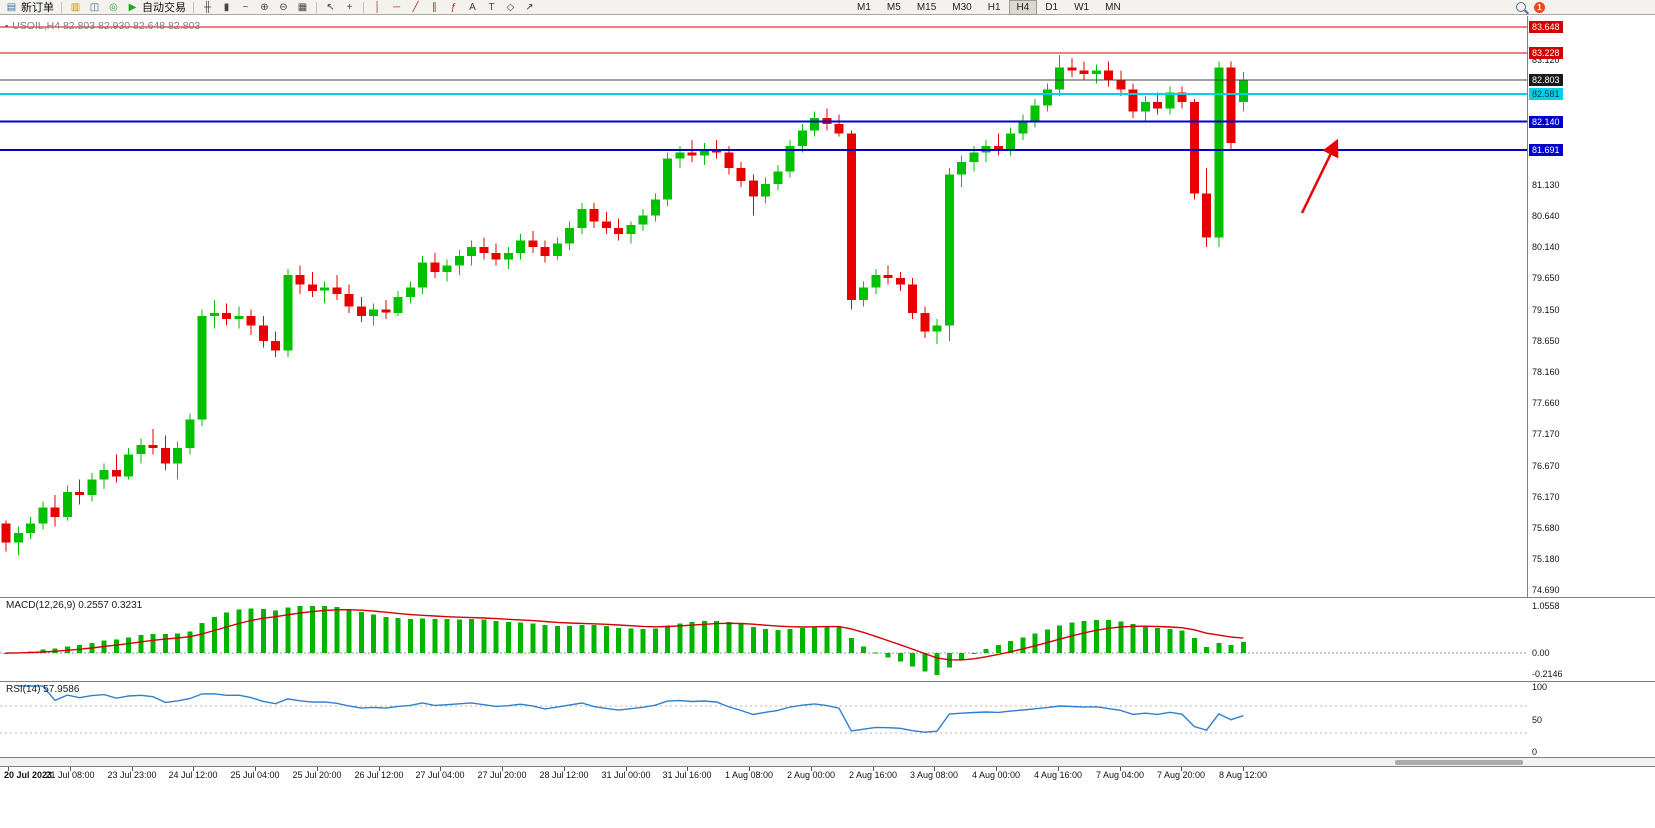  What do you see at coordinates (962, 7) in the screenshot?
I see `timeframe-m30-button: M30` at bounding box center [962, 7].